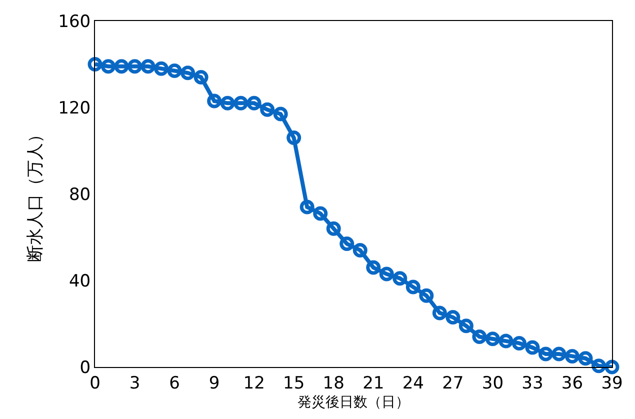  What do you see at coordinates (373, 383) in the screenshot?
I see `x-tick-label: 21` at bounding box center [373, 383].